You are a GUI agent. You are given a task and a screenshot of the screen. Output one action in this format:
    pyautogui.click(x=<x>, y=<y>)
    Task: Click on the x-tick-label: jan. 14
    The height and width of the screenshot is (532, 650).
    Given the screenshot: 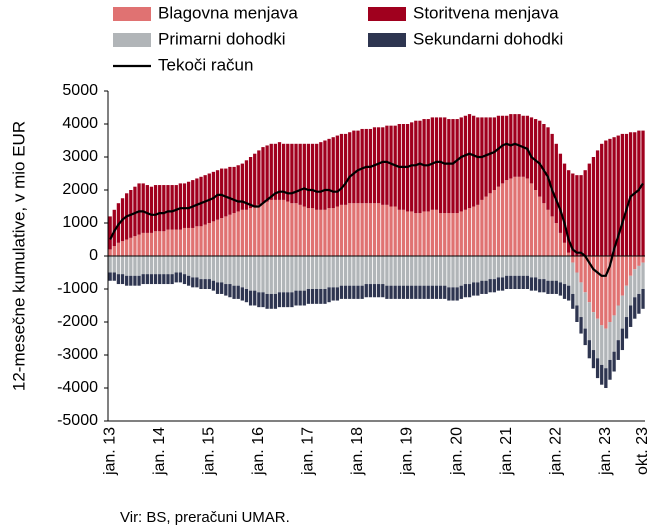 What is the action you would take?
    pyautogui.click(x=159, y=451)
    